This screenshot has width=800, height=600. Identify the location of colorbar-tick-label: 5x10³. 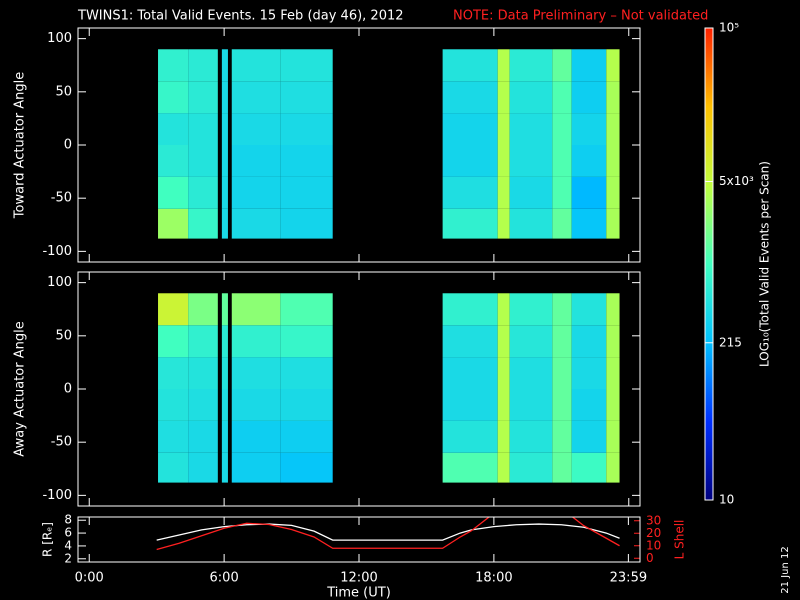
(736, 181).